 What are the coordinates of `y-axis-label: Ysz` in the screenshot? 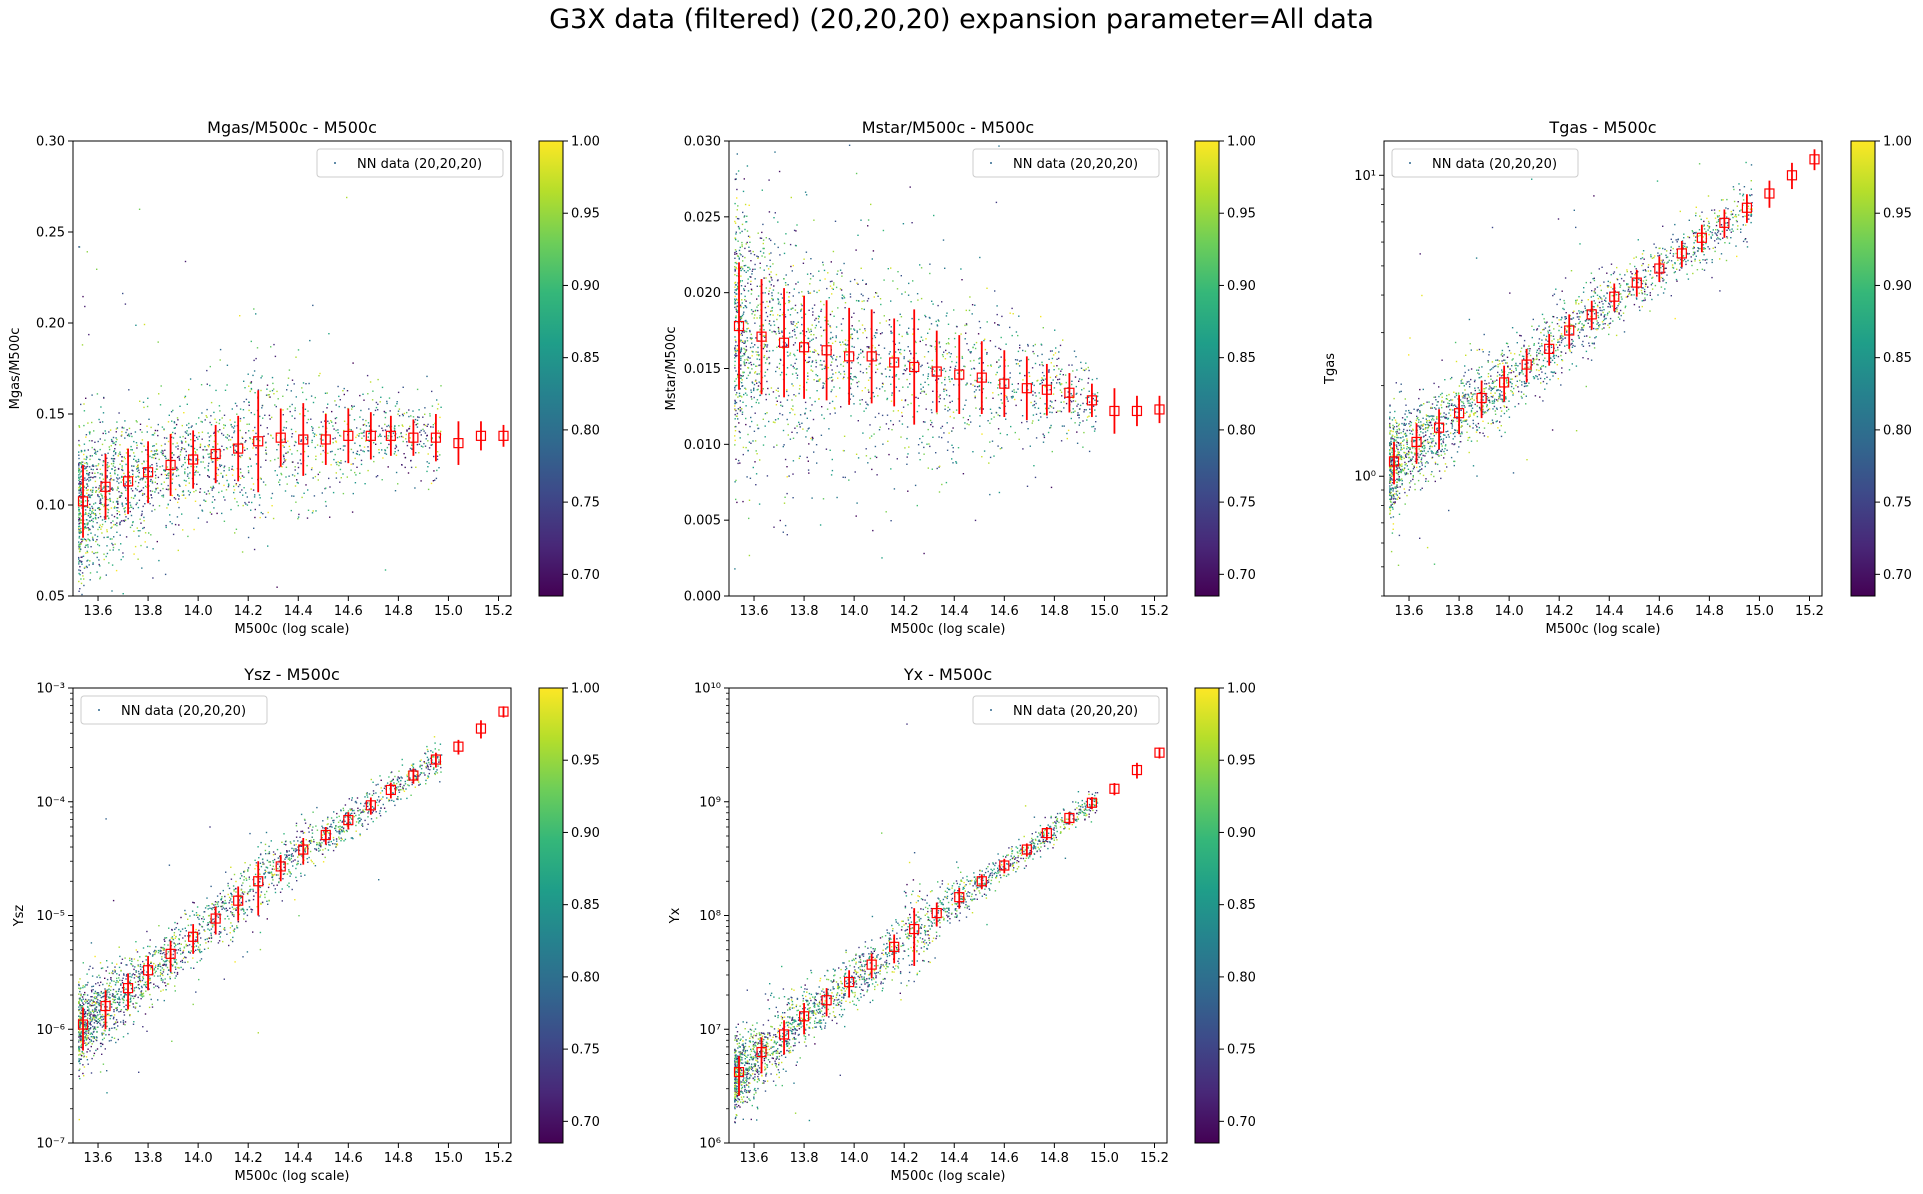 It's located at (19, 916).